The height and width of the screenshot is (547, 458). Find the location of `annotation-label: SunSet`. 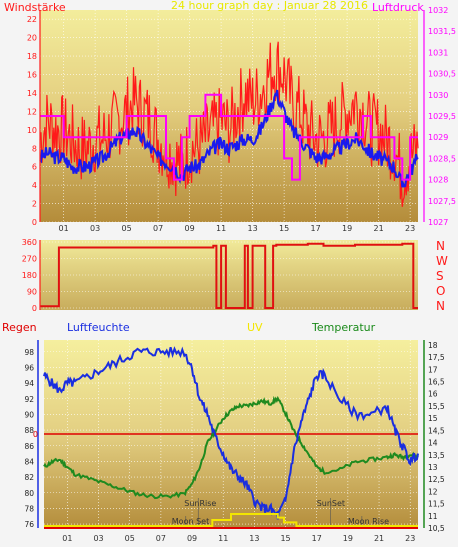

annotation-label: SunSet is located at coordinates (331, 503).